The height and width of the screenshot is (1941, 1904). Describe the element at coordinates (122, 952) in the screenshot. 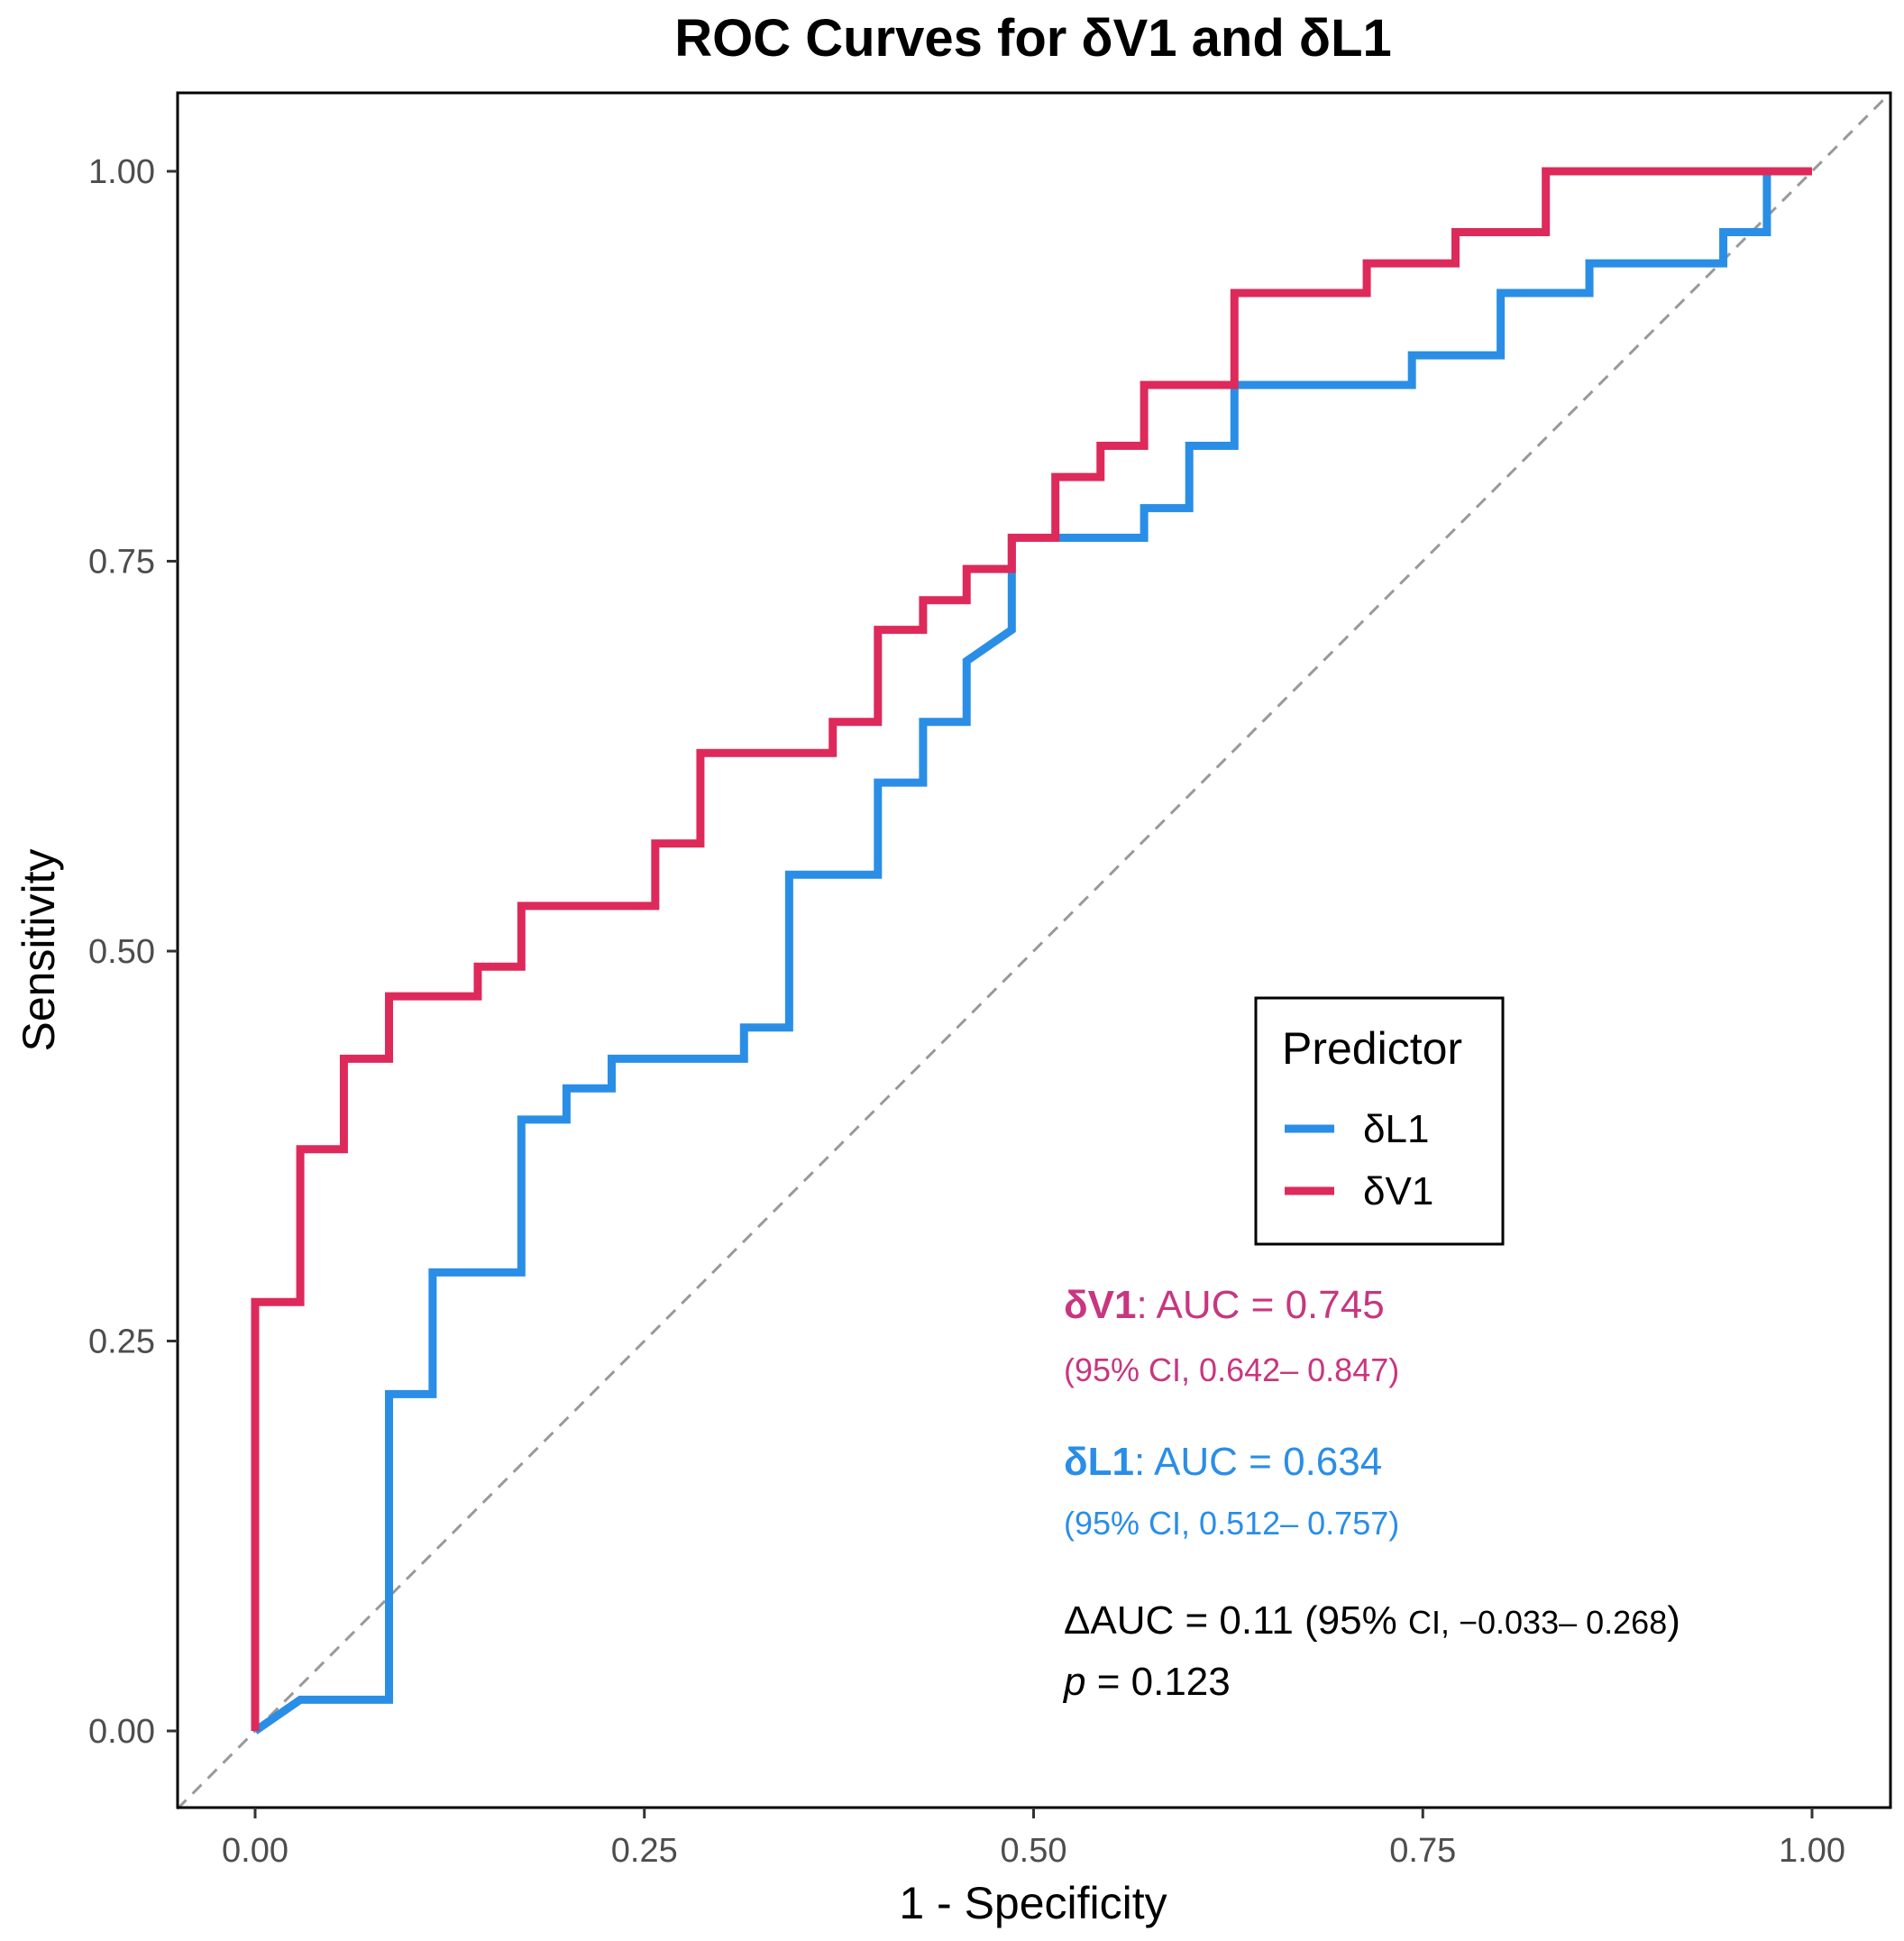

I see `y-tick-label: 0.50` at that location.